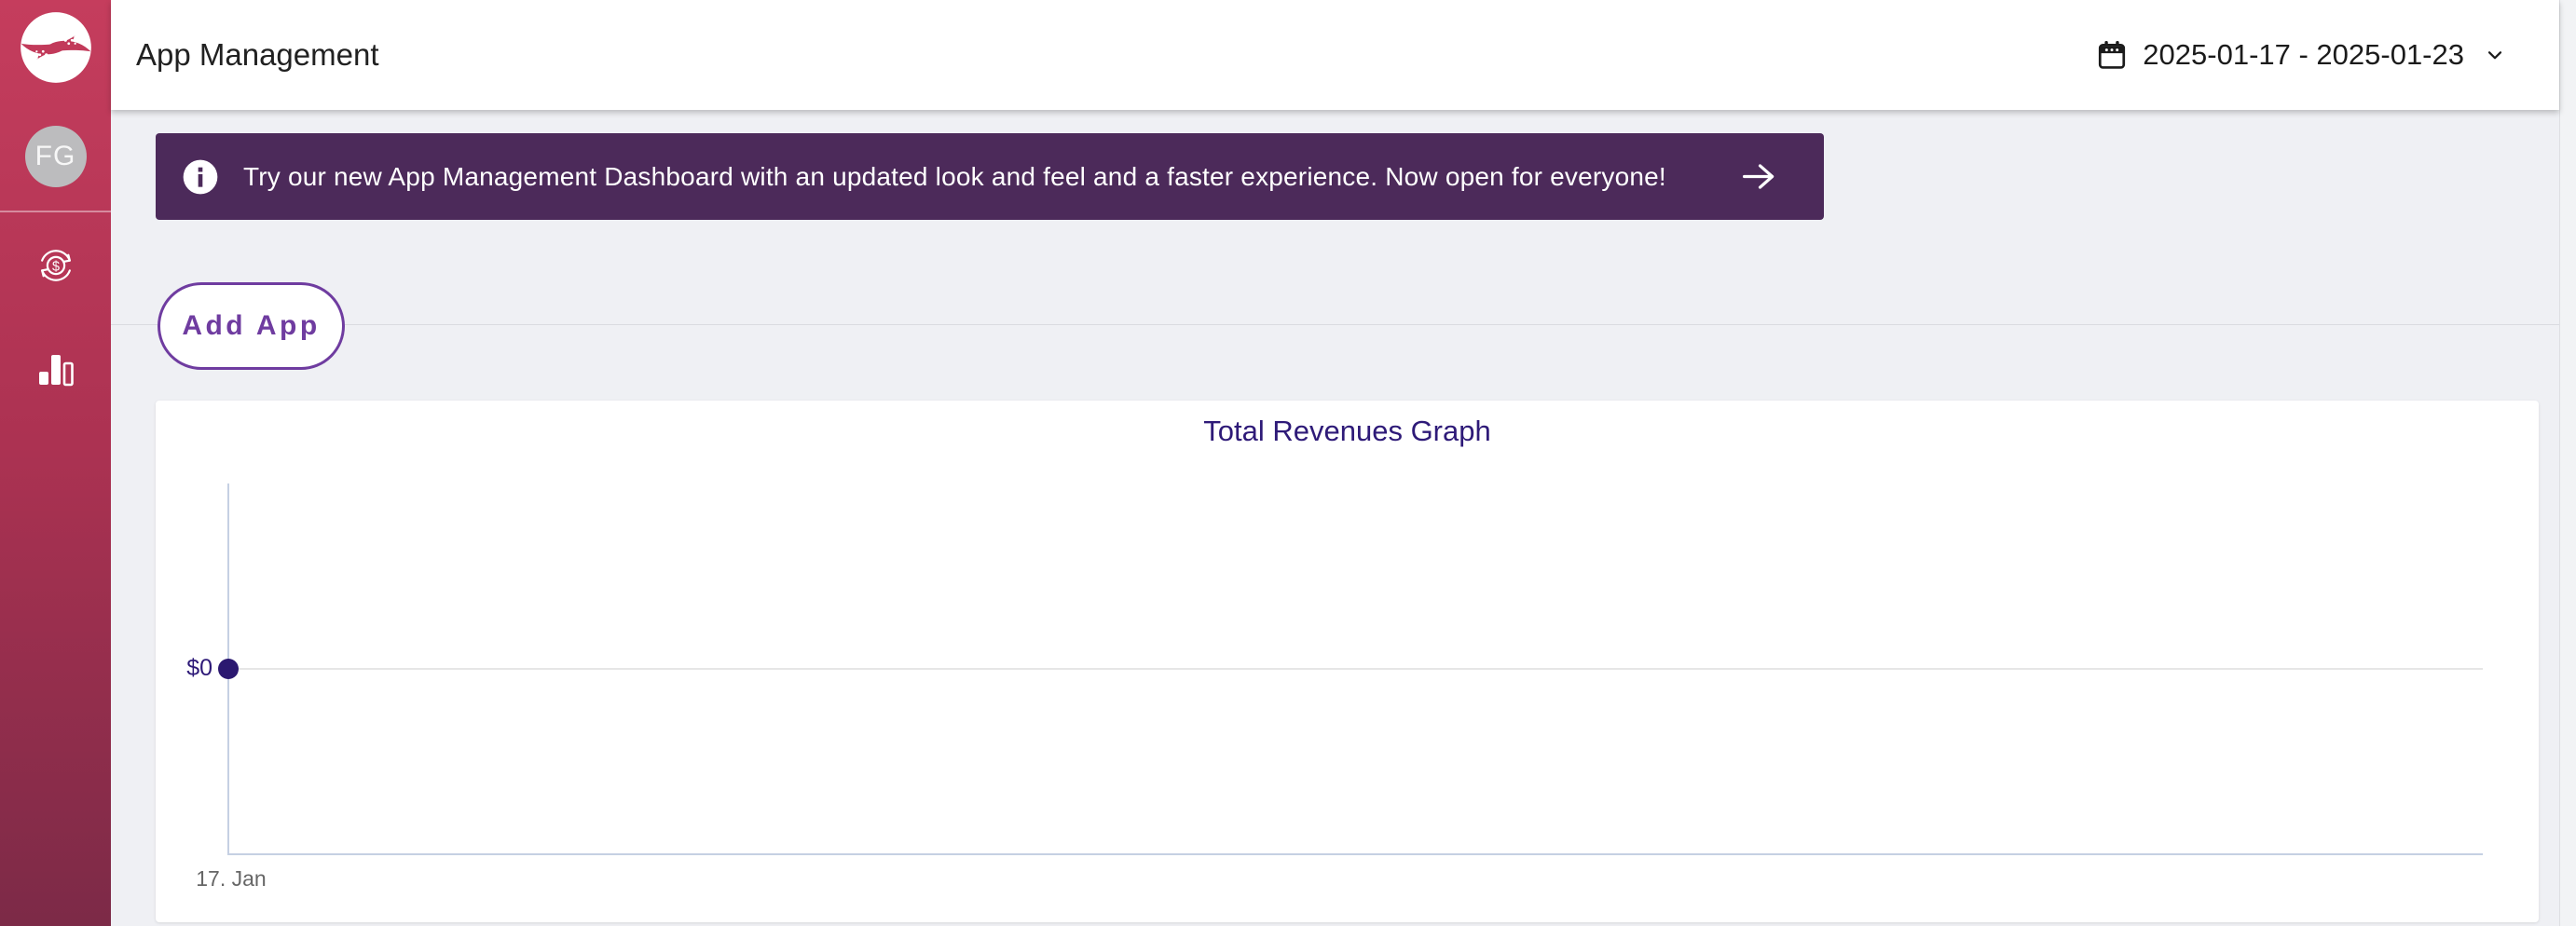 This screenshot has height=926, width=2576. I want to click on add-app-button: Add App, so click(251, 326).